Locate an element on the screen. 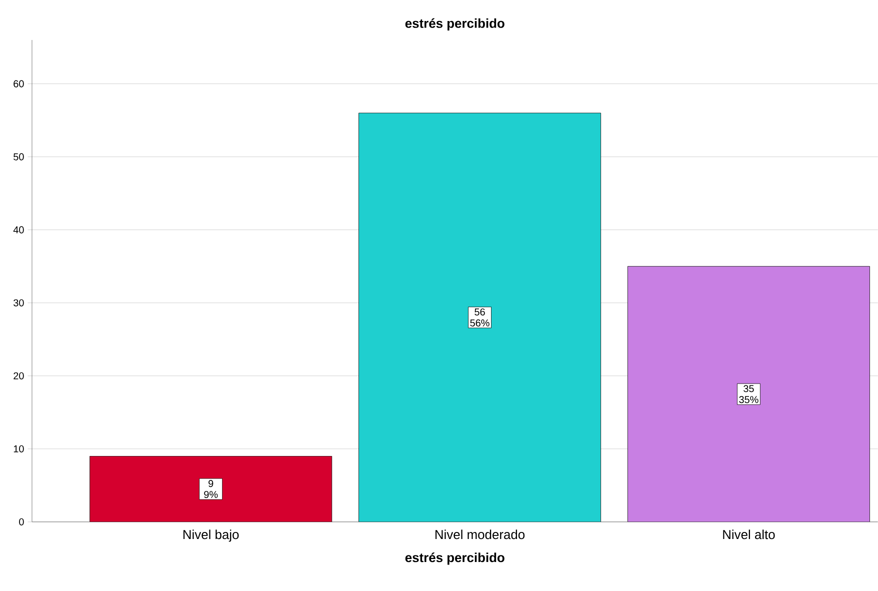  x-tick-label: Nivel bajo is located at coordinates (211, 536).